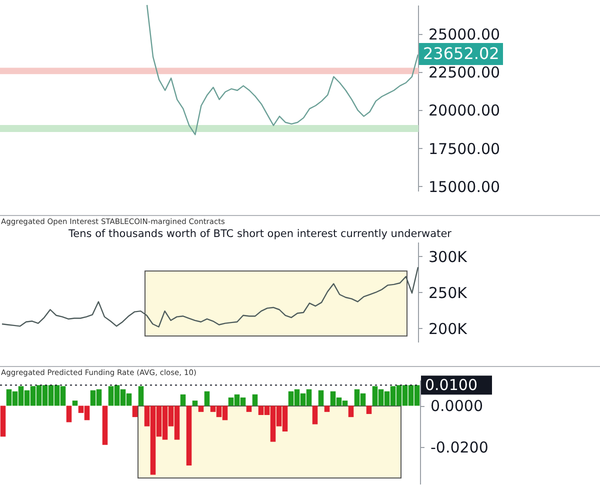 Image resolution: width=600 pixels, height=490 pixels. I want to click on y-tick-label: 15000.00, so click(464, 187).